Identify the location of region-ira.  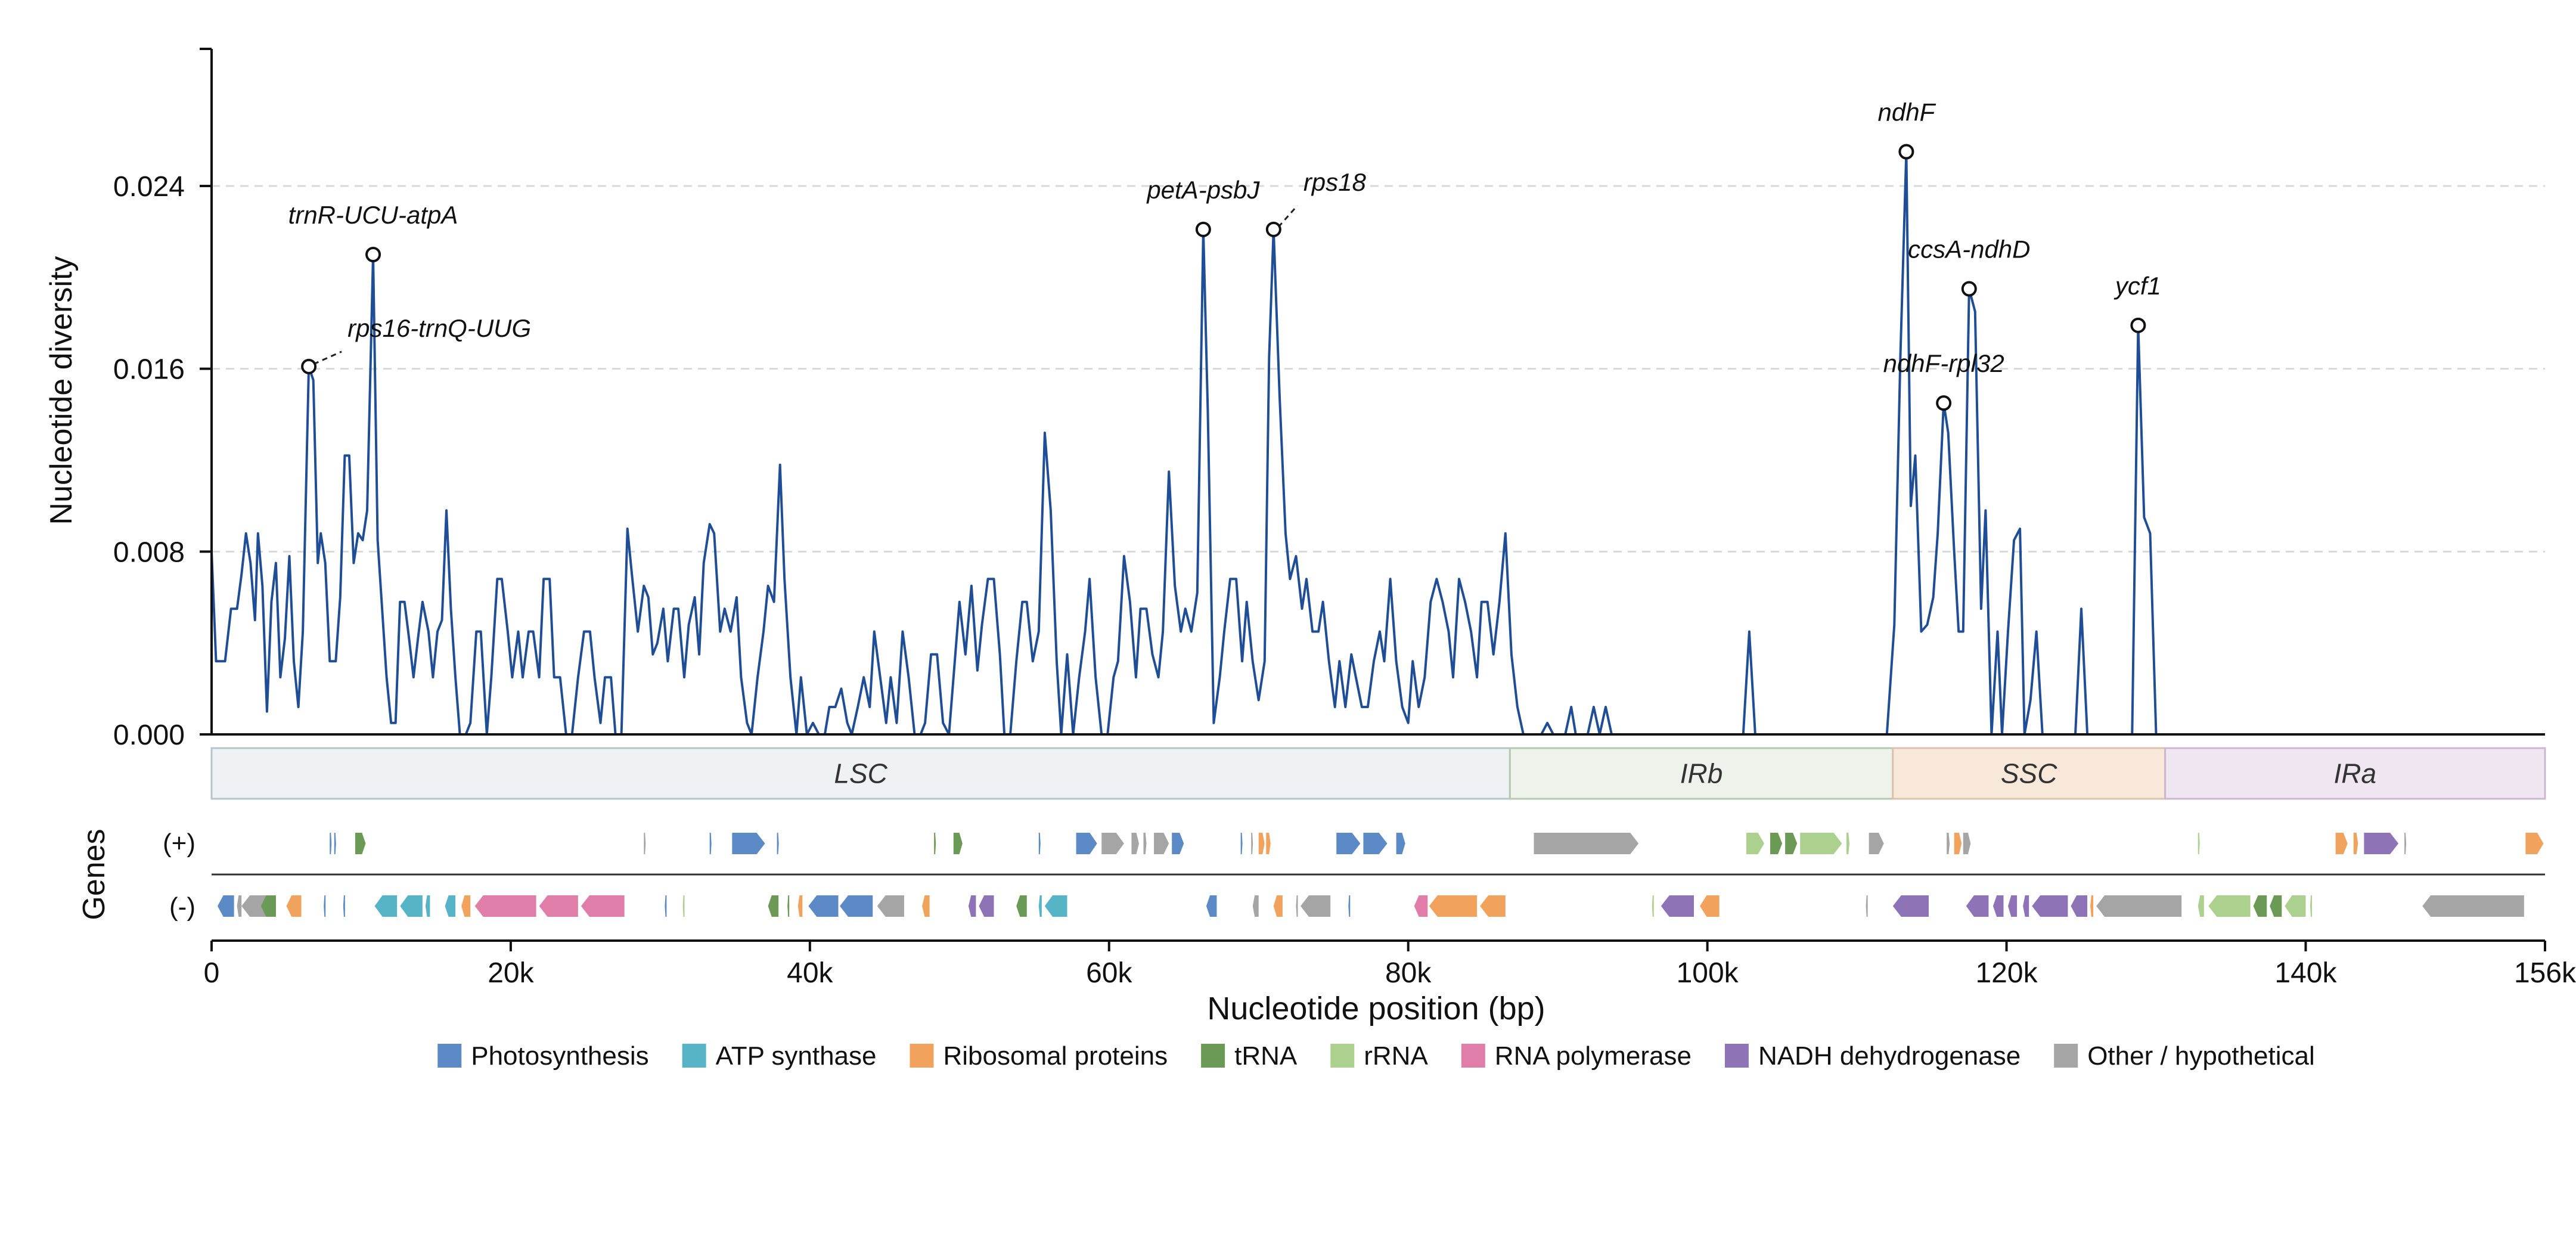
(2355, 773).